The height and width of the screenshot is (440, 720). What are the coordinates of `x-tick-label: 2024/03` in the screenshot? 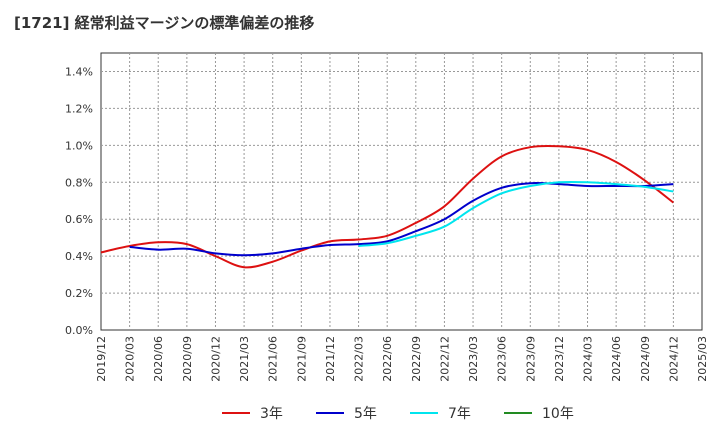 It's located at (588, 359).